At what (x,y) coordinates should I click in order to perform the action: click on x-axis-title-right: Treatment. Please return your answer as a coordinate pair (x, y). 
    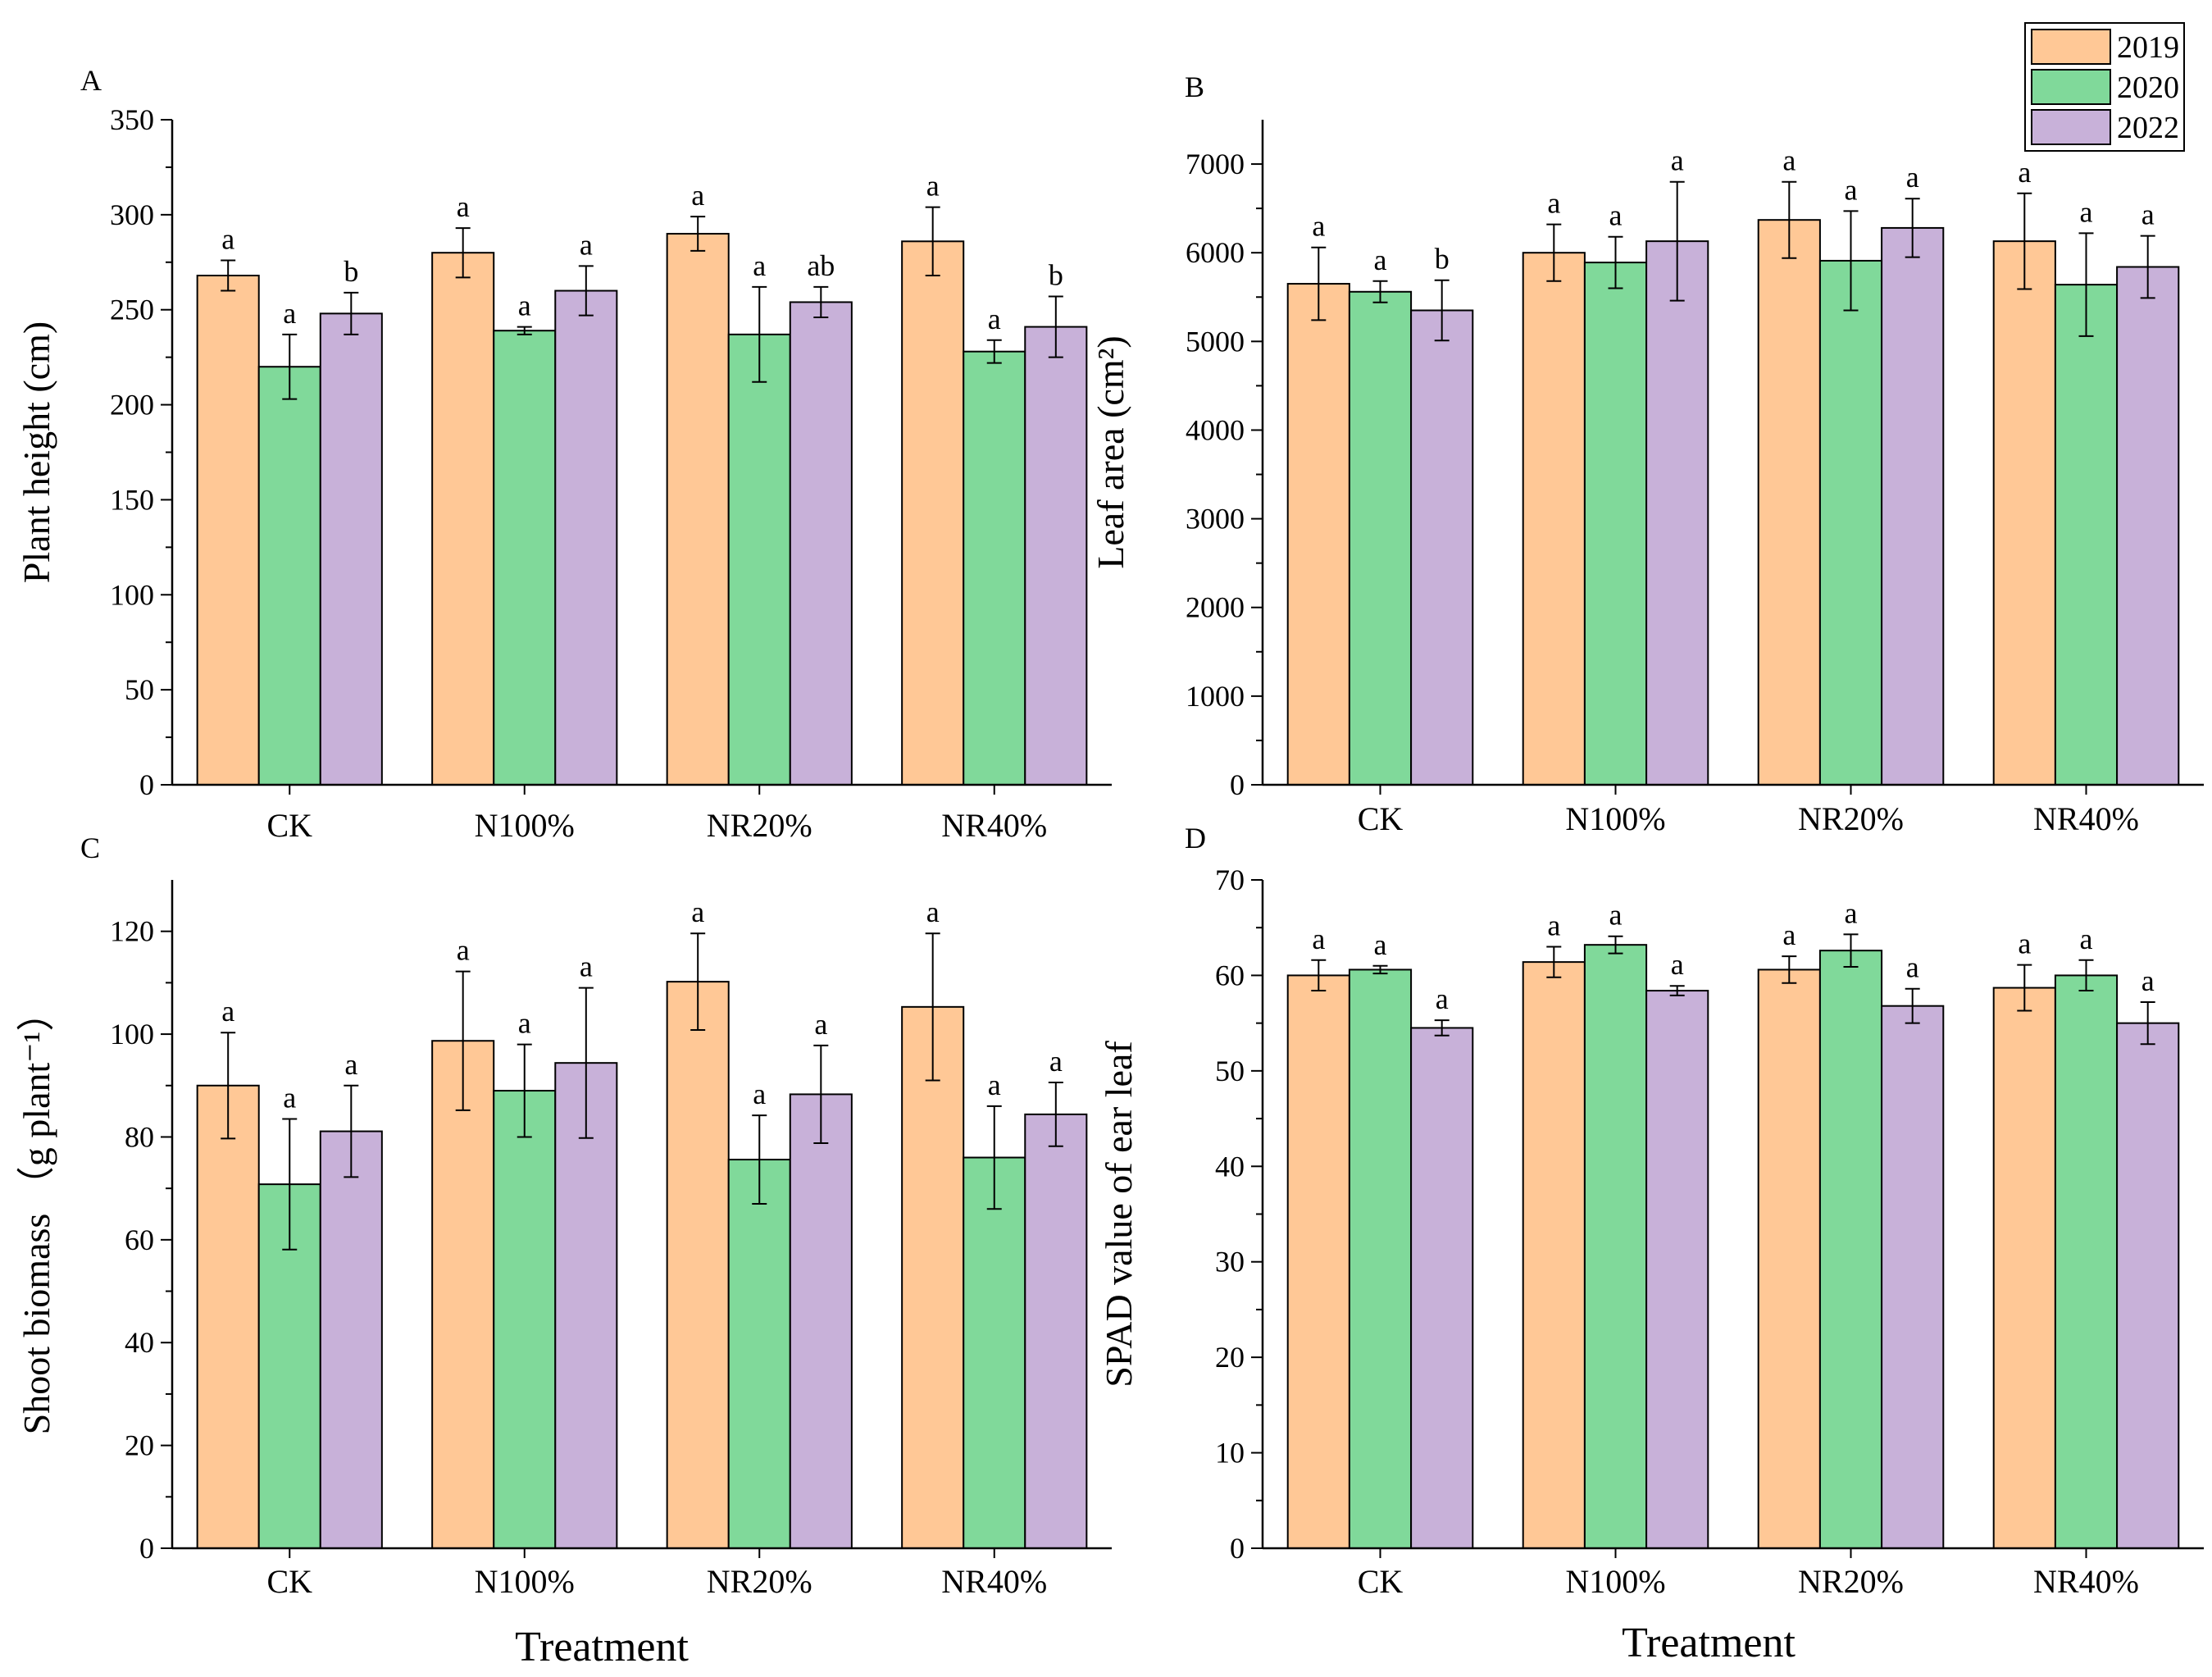
    Looking at the image, I should click on (1709, 1643).